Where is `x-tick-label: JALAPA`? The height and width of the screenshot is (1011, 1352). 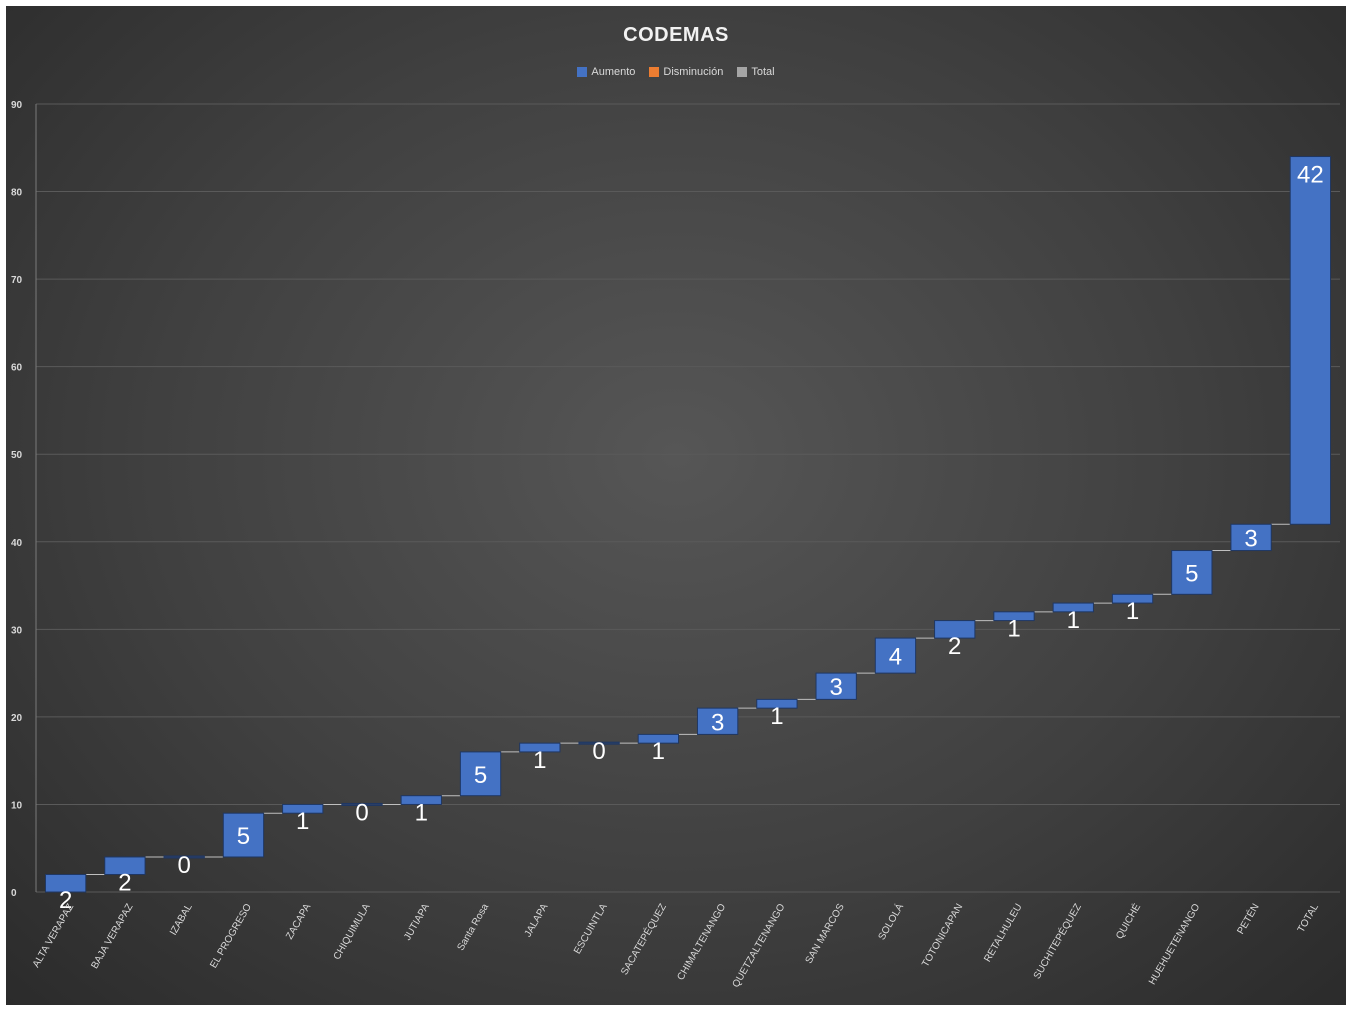
x-tick-label: JALAPA is located at coordinates (537, 920).